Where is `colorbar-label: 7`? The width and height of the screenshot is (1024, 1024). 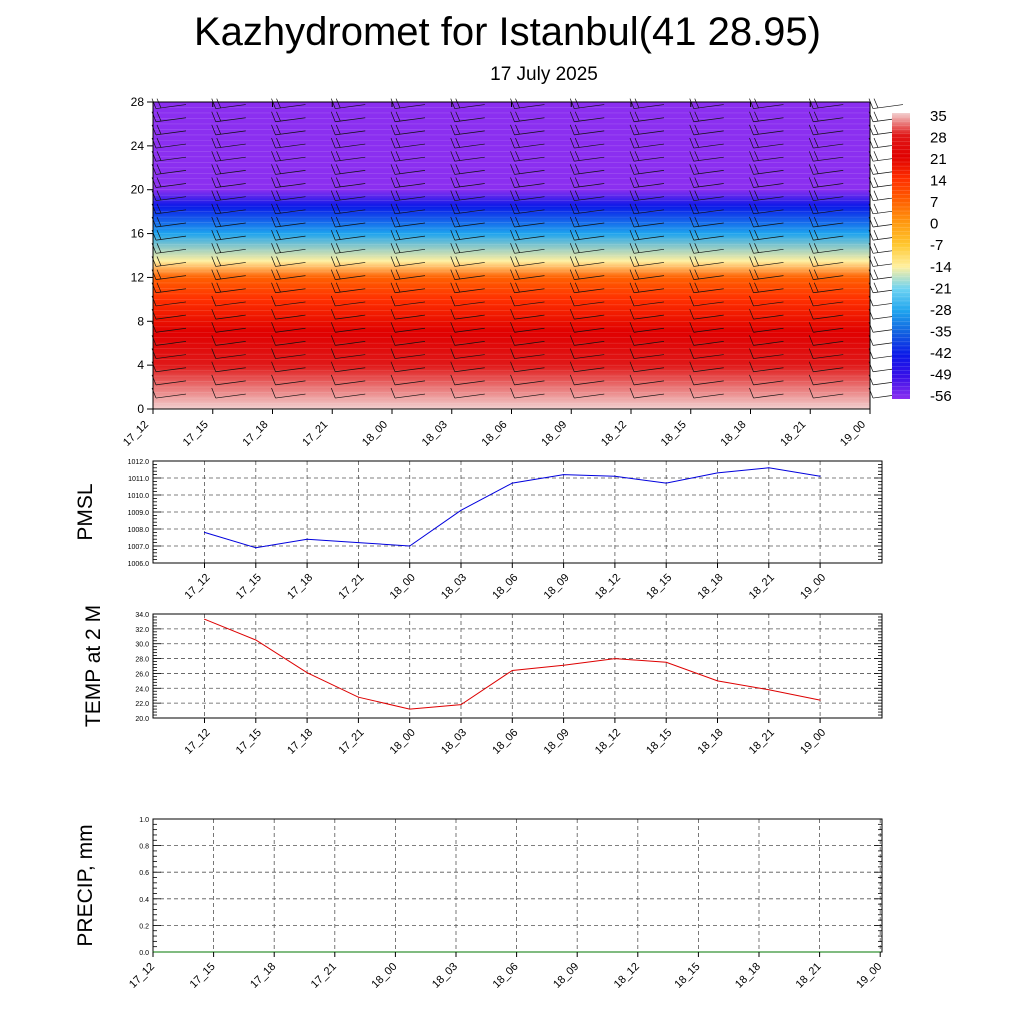 colorbar-label: 7 is located at coordinates (934, 202).